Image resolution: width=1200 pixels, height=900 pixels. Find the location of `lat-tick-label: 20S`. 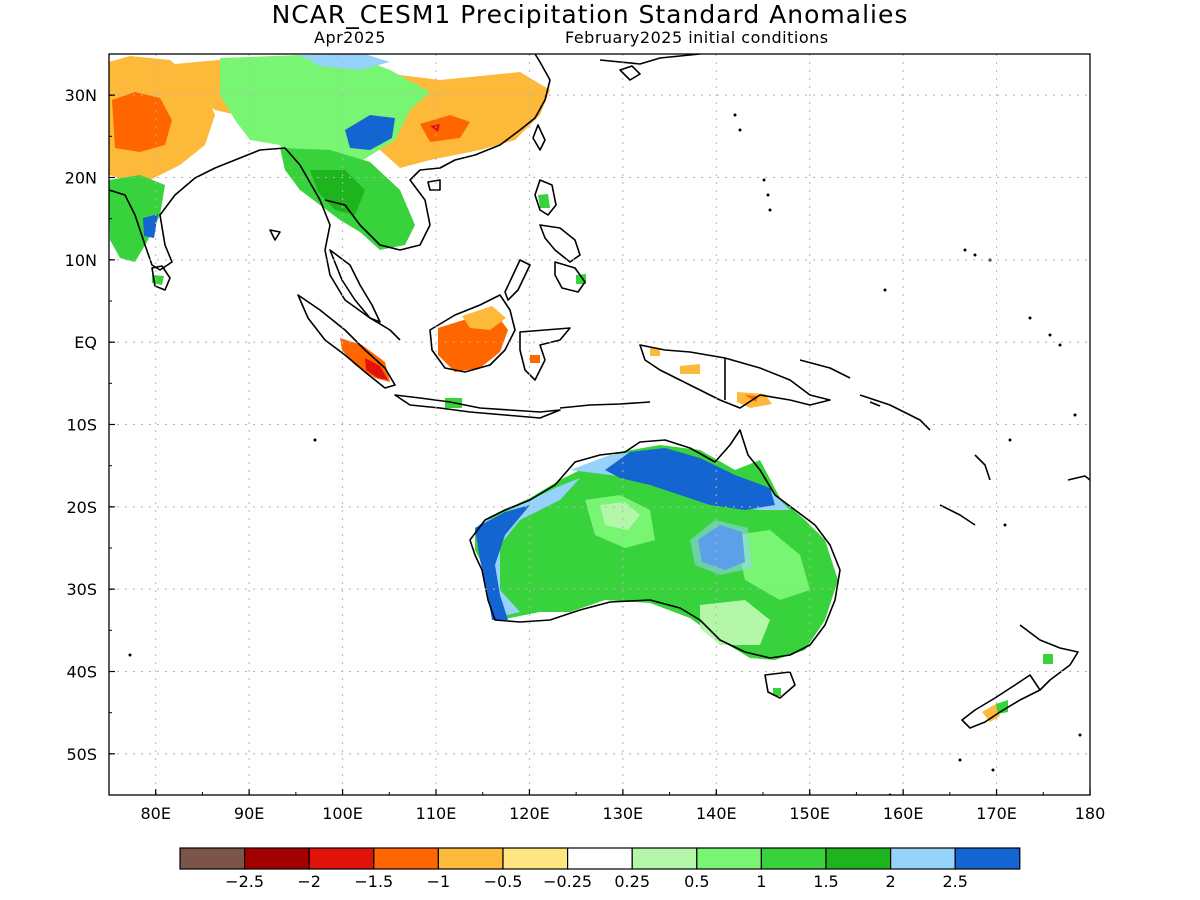

lat-tick-label: 20S is located at coordinates (81, 507).